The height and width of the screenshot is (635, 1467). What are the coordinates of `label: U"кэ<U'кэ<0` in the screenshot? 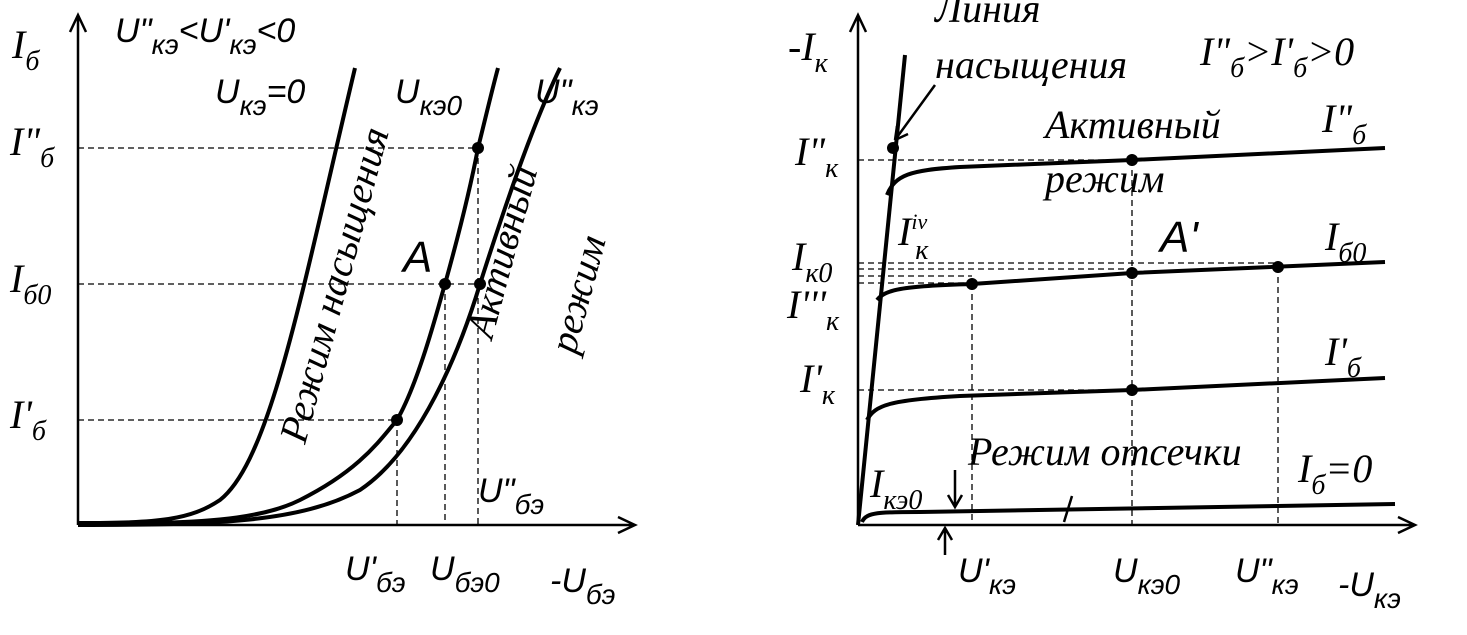 It's located at (205, 36).